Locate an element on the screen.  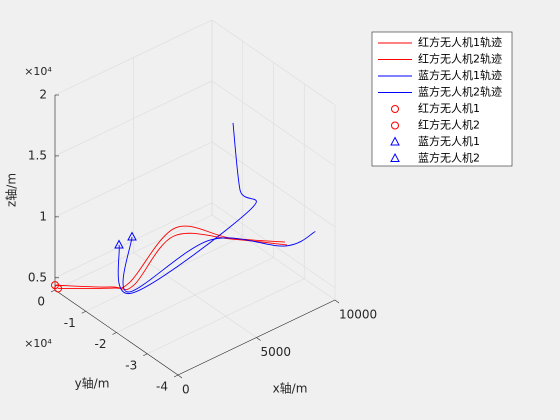
y-axis-line is located at coordinates (116, 332).